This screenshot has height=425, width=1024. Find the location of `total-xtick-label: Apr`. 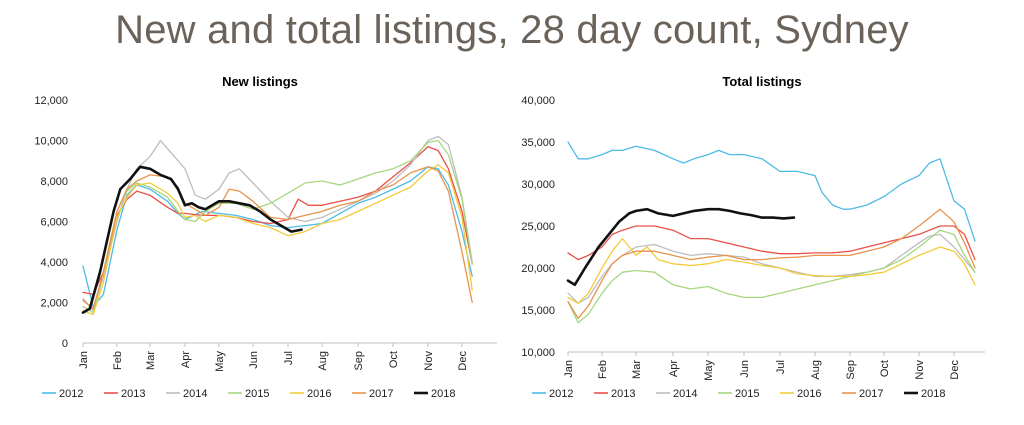

total-xtick-label: Apr is located at coordinates (674, 368).